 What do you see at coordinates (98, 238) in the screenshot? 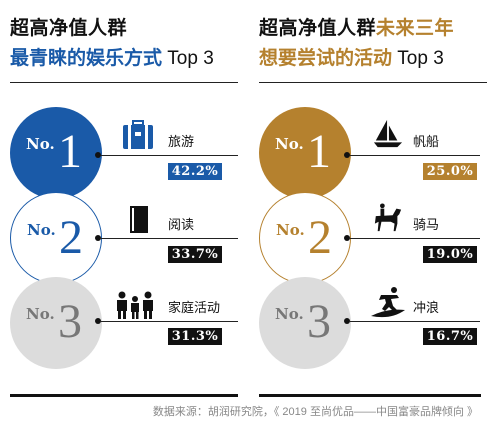
I see `left-rank2-dot` at bounding box center [98, 238].